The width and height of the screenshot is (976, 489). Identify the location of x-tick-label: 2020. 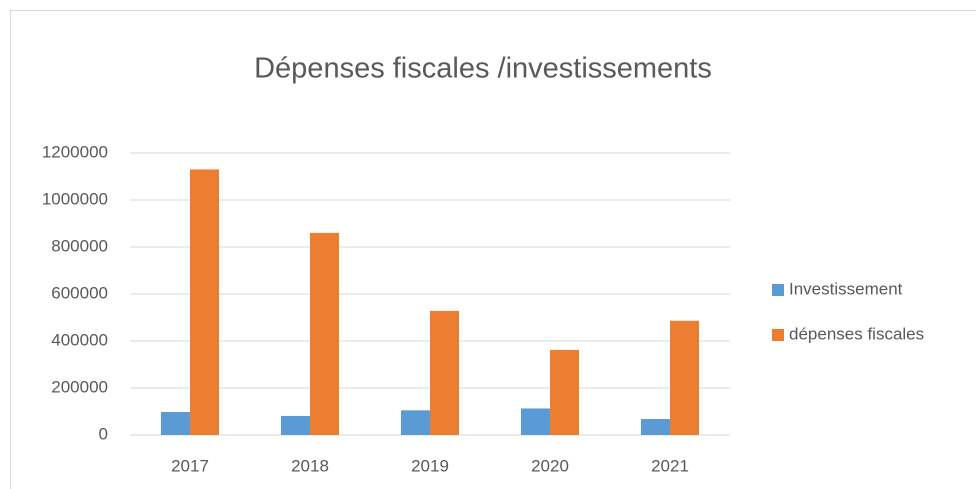
(550, 465).